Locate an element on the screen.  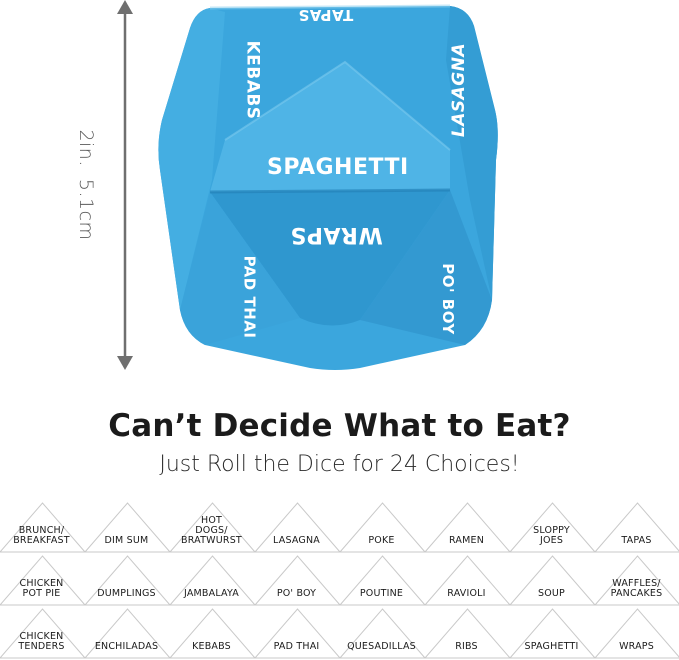
choice-label: PO' BOY is located at coordinates (296, 594).